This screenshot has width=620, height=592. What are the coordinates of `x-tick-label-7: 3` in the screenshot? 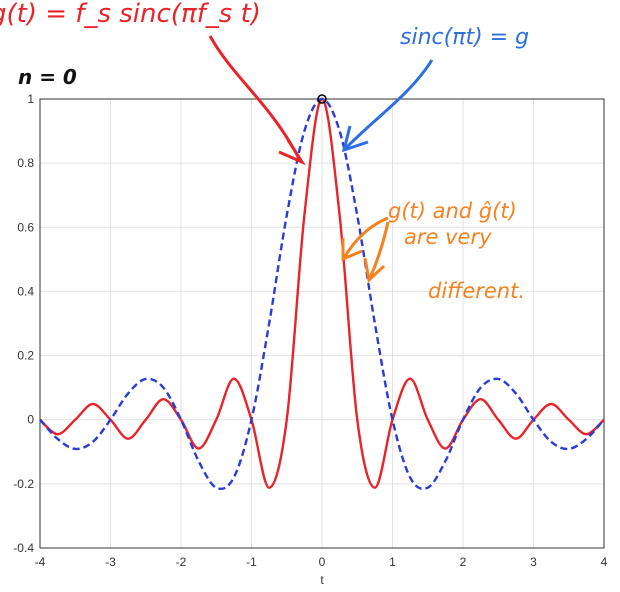 It's located at (533, 562).